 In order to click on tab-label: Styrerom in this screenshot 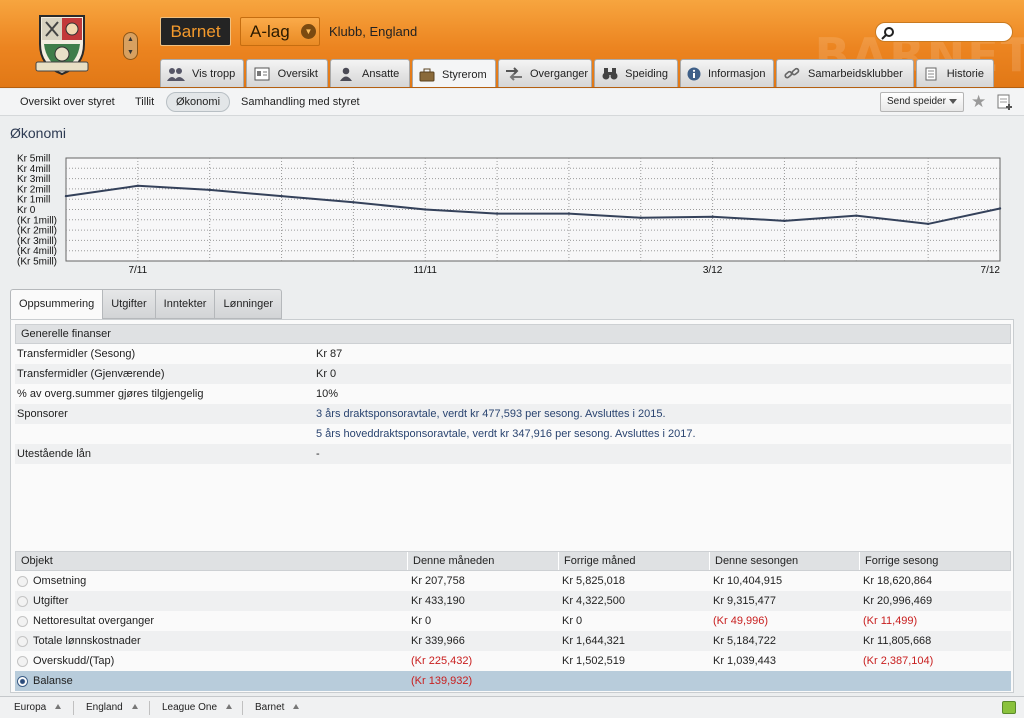, I will do `click(464, 74)`.